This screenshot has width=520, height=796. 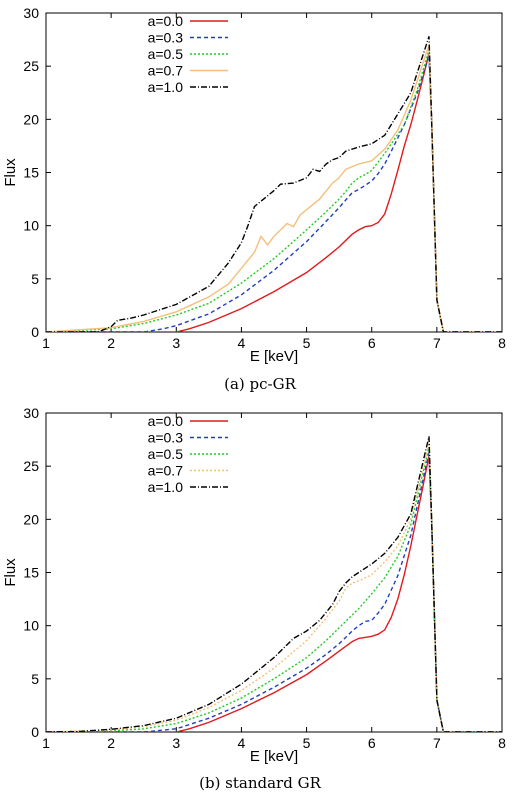 What do you see at coordinates (260, 783) in the screenshot?
I see `caption-b: (b) standard GR` at bounding box center [260, 783].